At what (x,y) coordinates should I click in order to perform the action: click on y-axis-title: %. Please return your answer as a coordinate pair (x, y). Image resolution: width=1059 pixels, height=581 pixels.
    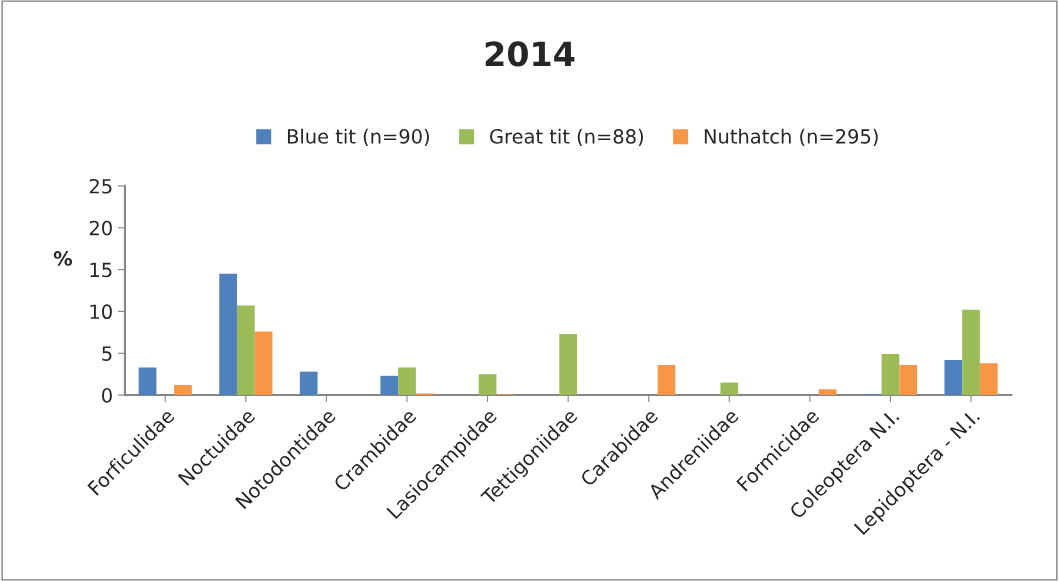
    Looking at the image, I should click on (63, 258).